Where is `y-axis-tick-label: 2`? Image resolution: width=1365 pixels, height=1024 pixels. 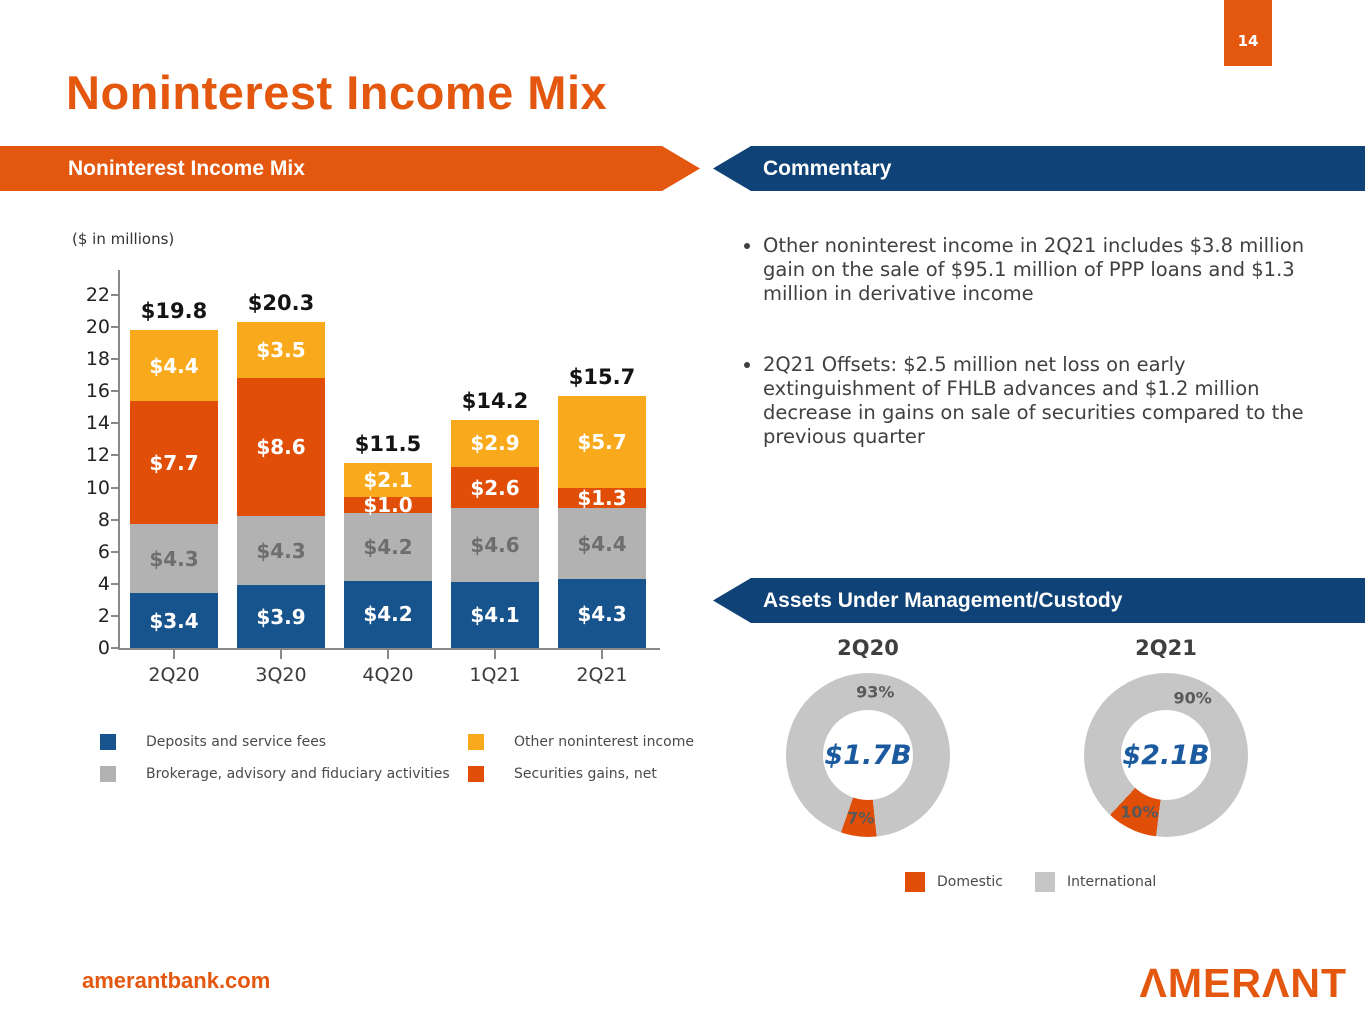 y-axis-tick-label: 2 is located at coordinates (103, 615).